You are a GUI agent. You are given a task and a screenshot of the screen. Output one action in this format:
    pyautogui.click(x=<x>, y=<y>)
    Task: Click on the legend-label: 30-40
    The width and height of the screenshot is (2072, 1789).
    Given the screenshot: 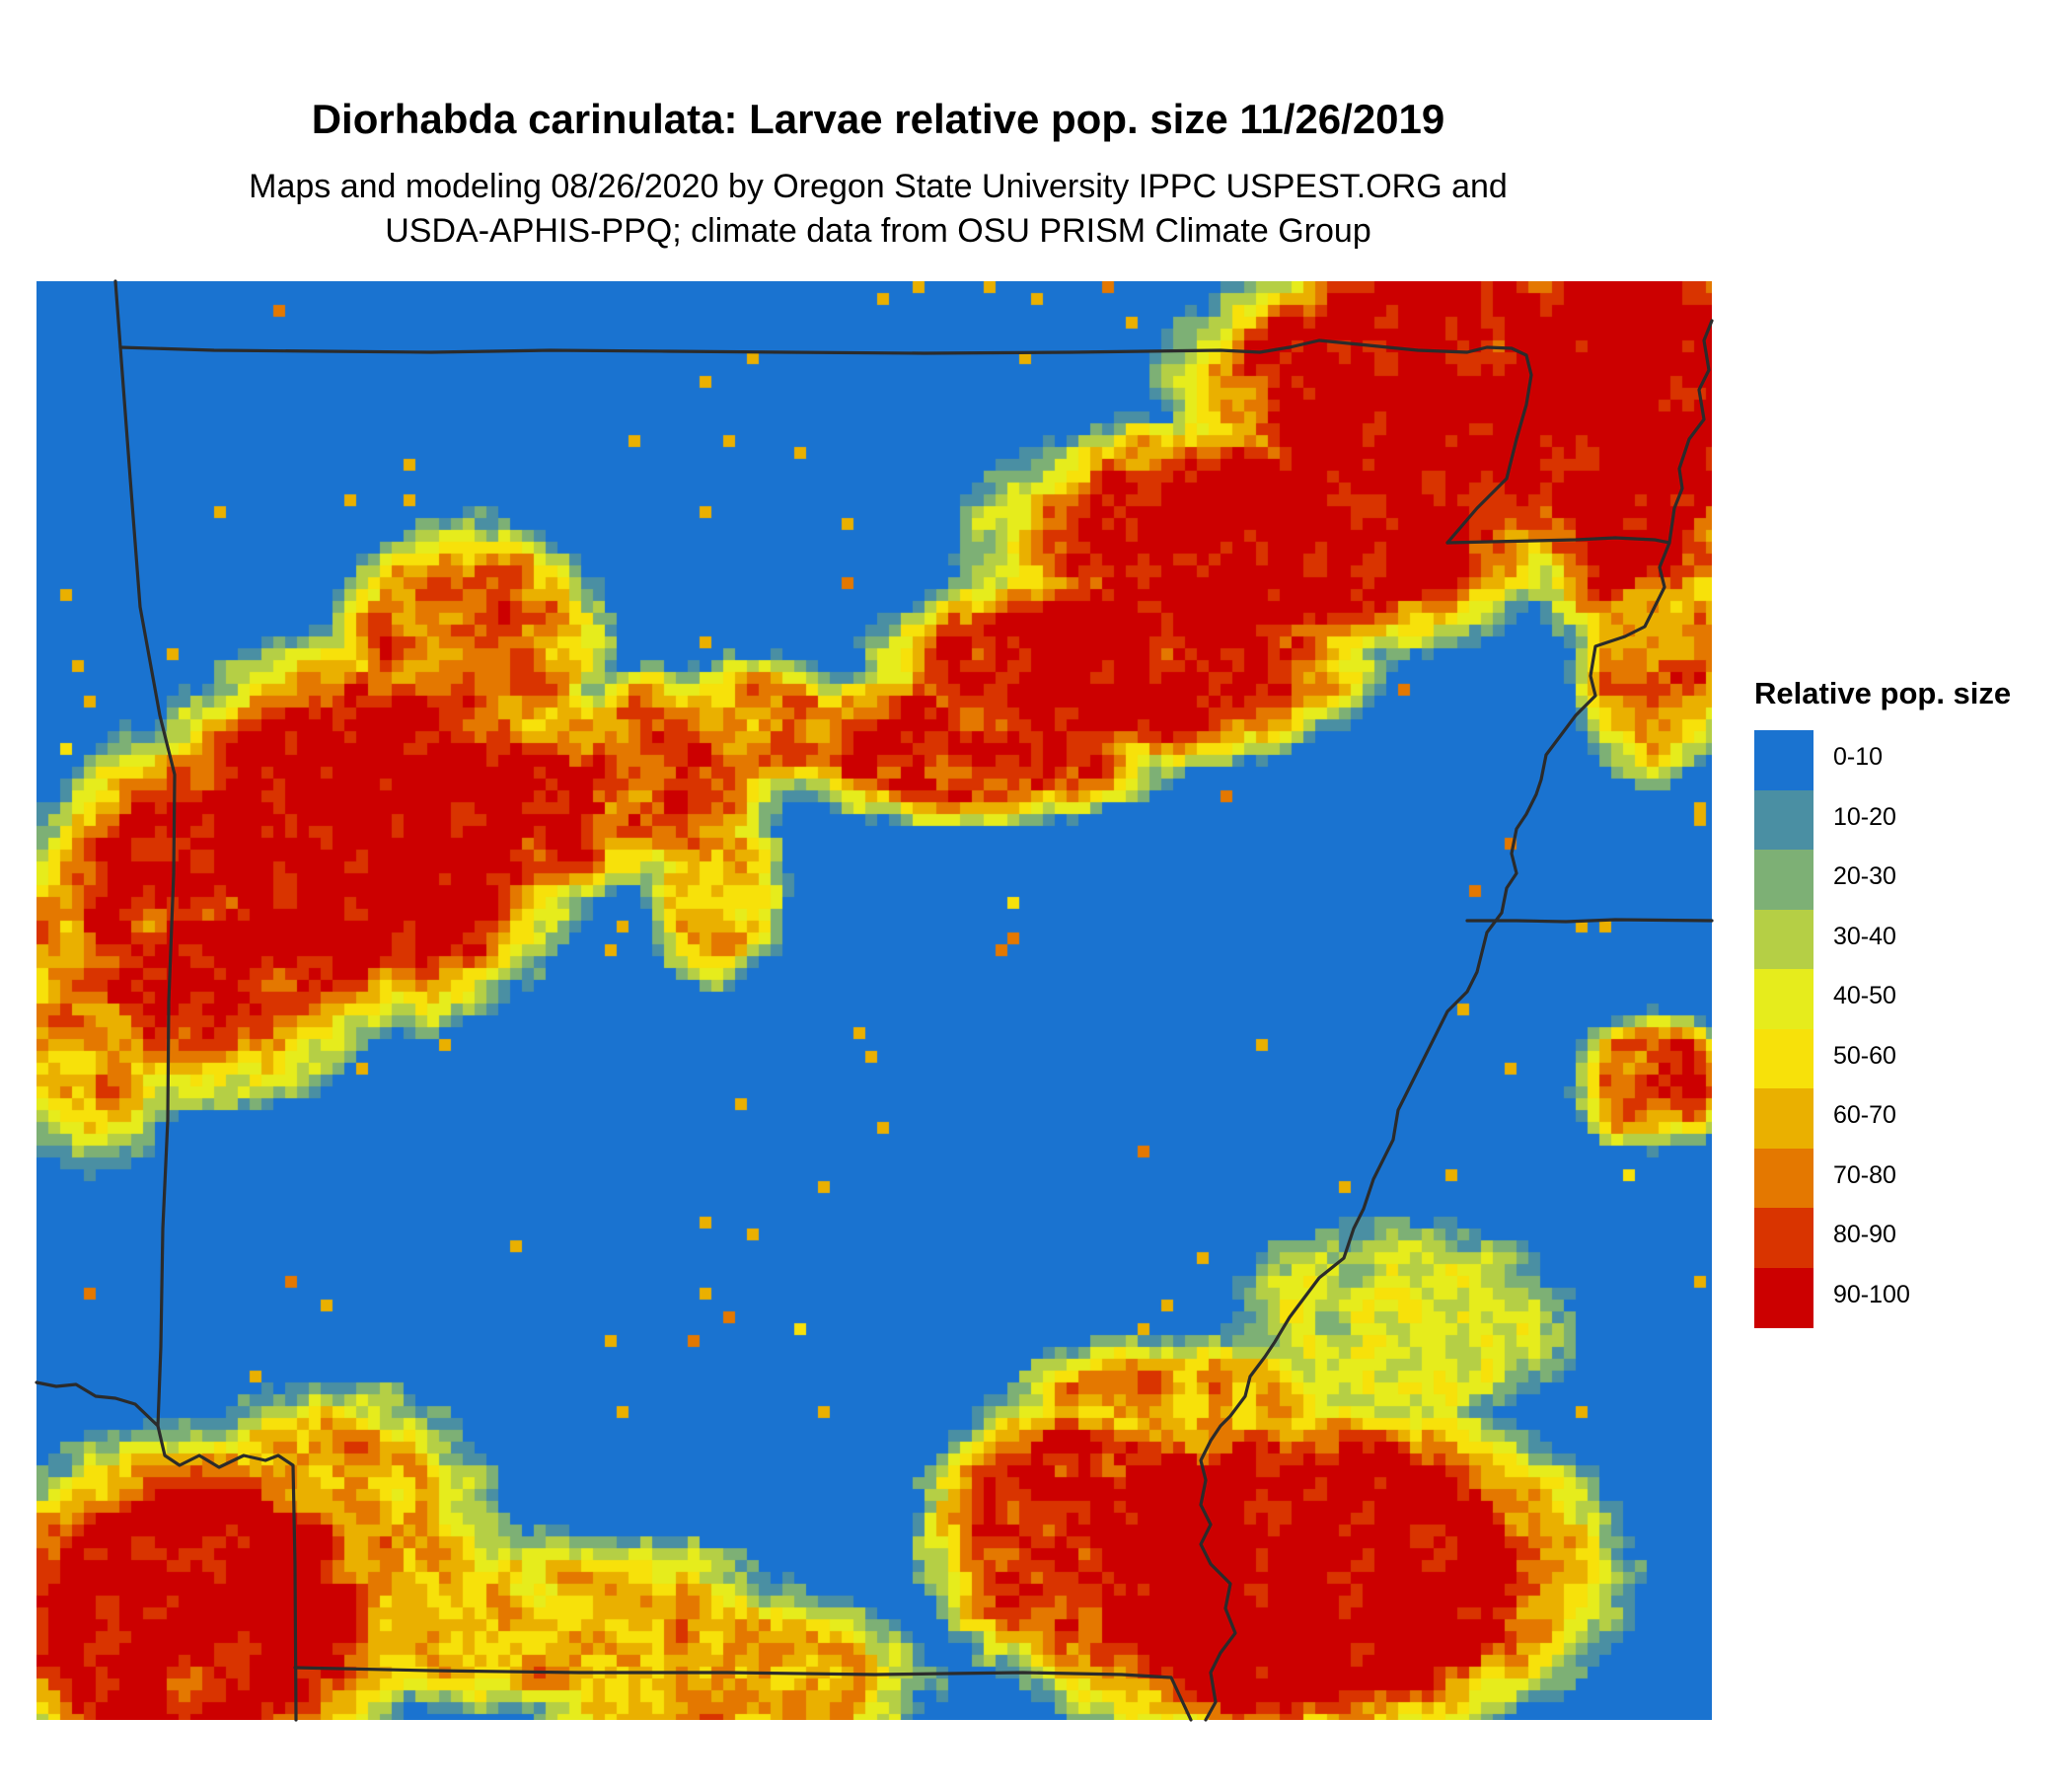 What is the action you would take?
    pyautogui.click(x=1865, y=936)
    